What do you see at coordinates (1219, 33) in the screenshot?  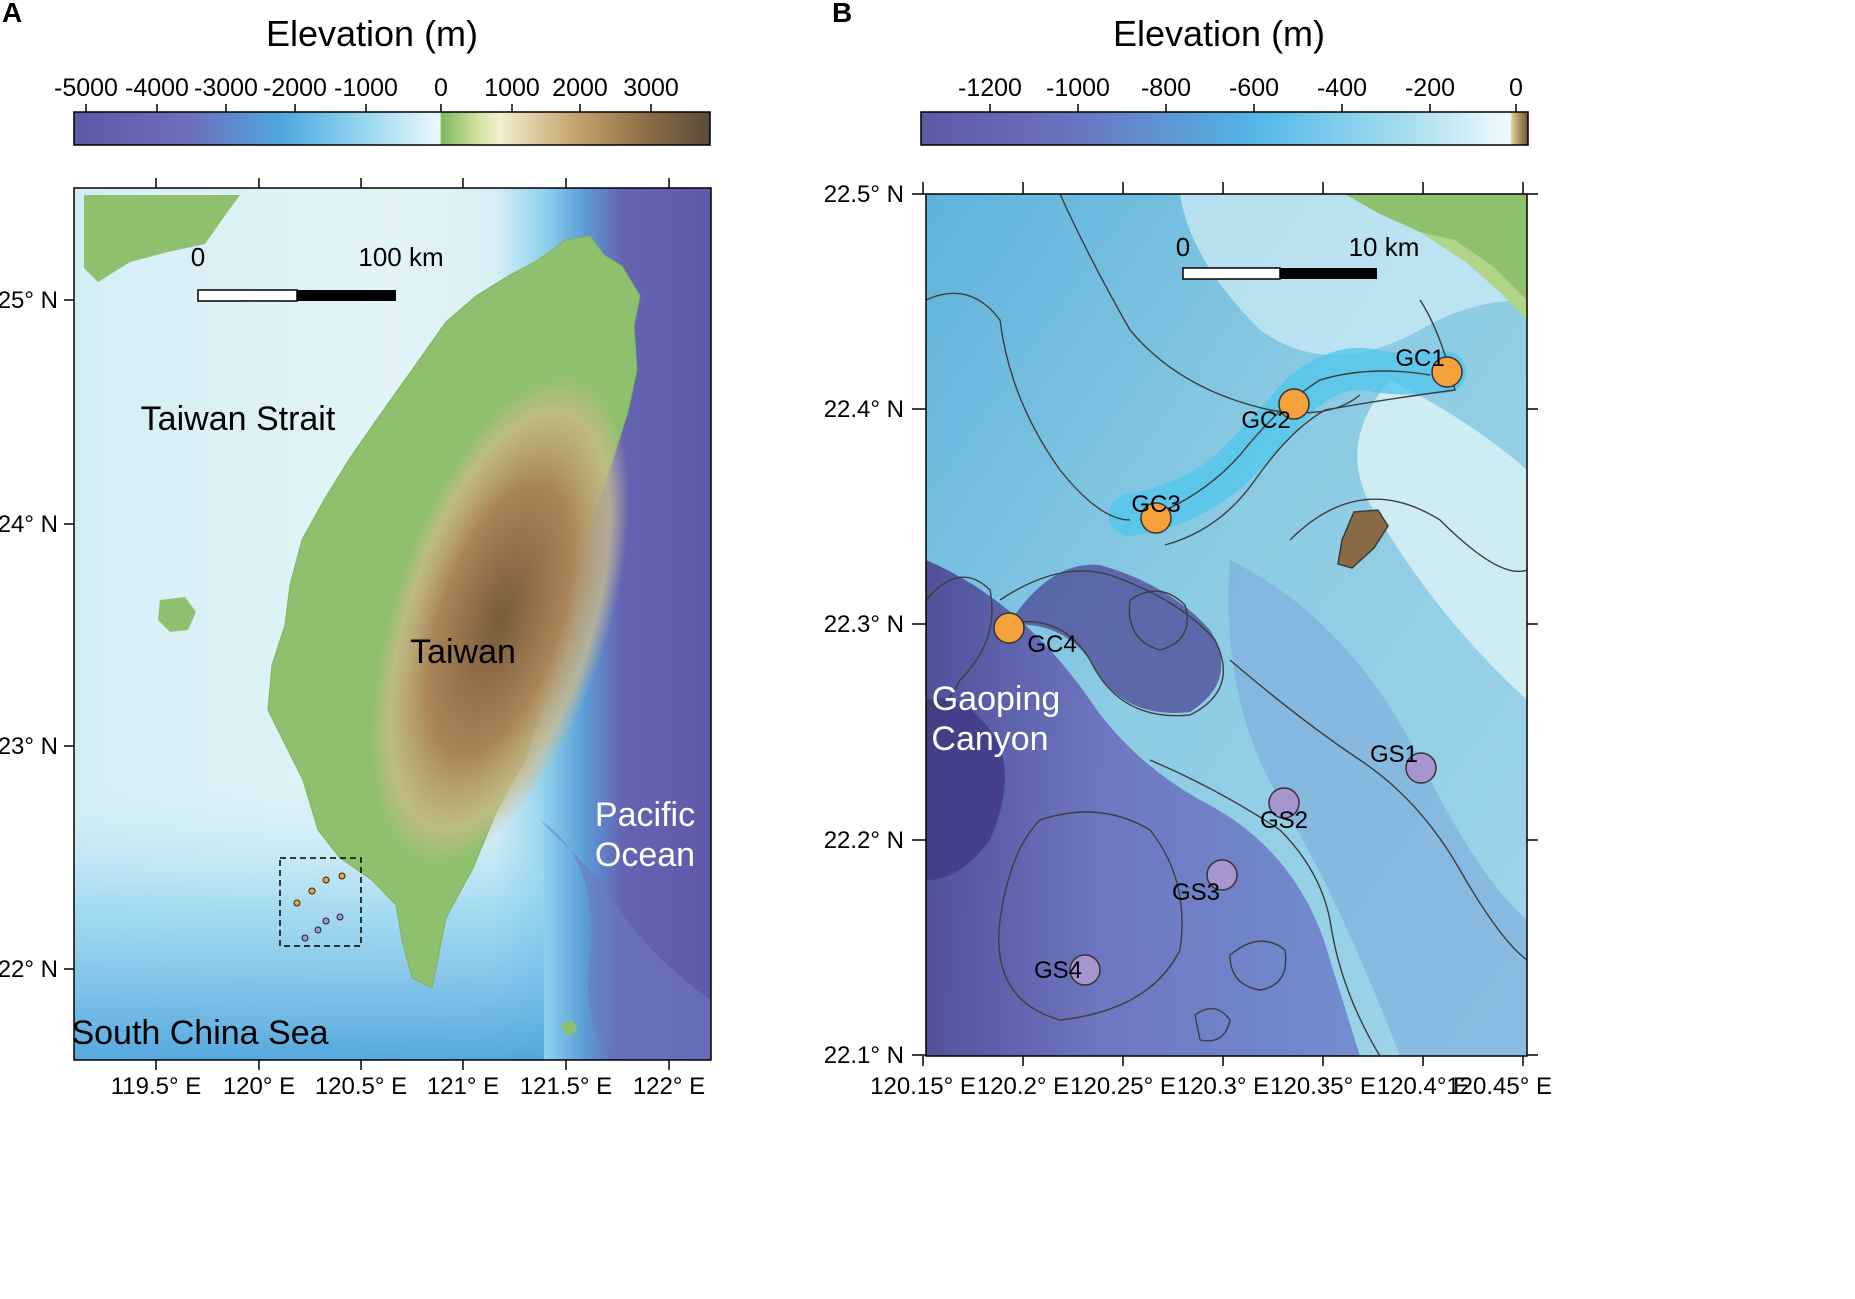 I see `colorbar-b-title: Elevation (m)` at bounding box center [1219, 33].